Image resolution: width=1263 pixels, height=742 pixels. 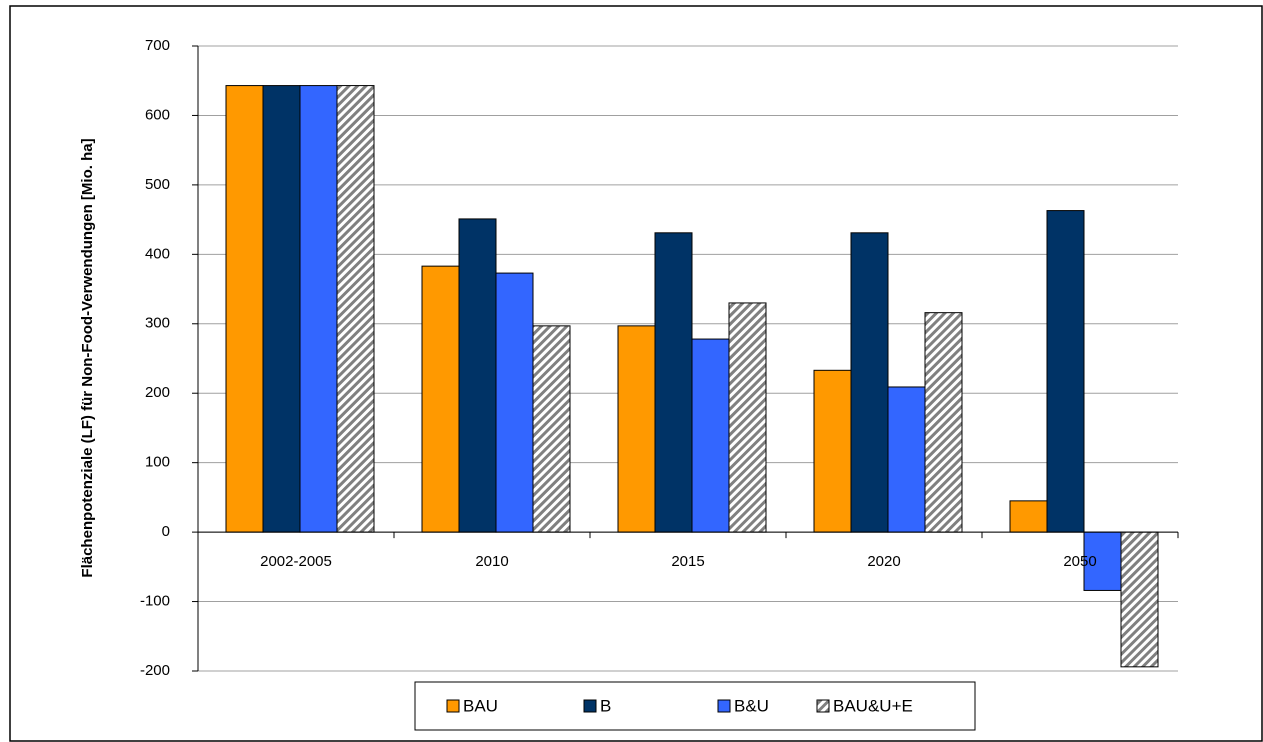 I want to click on y-tick-label: 700, so click(x=157, y=45).